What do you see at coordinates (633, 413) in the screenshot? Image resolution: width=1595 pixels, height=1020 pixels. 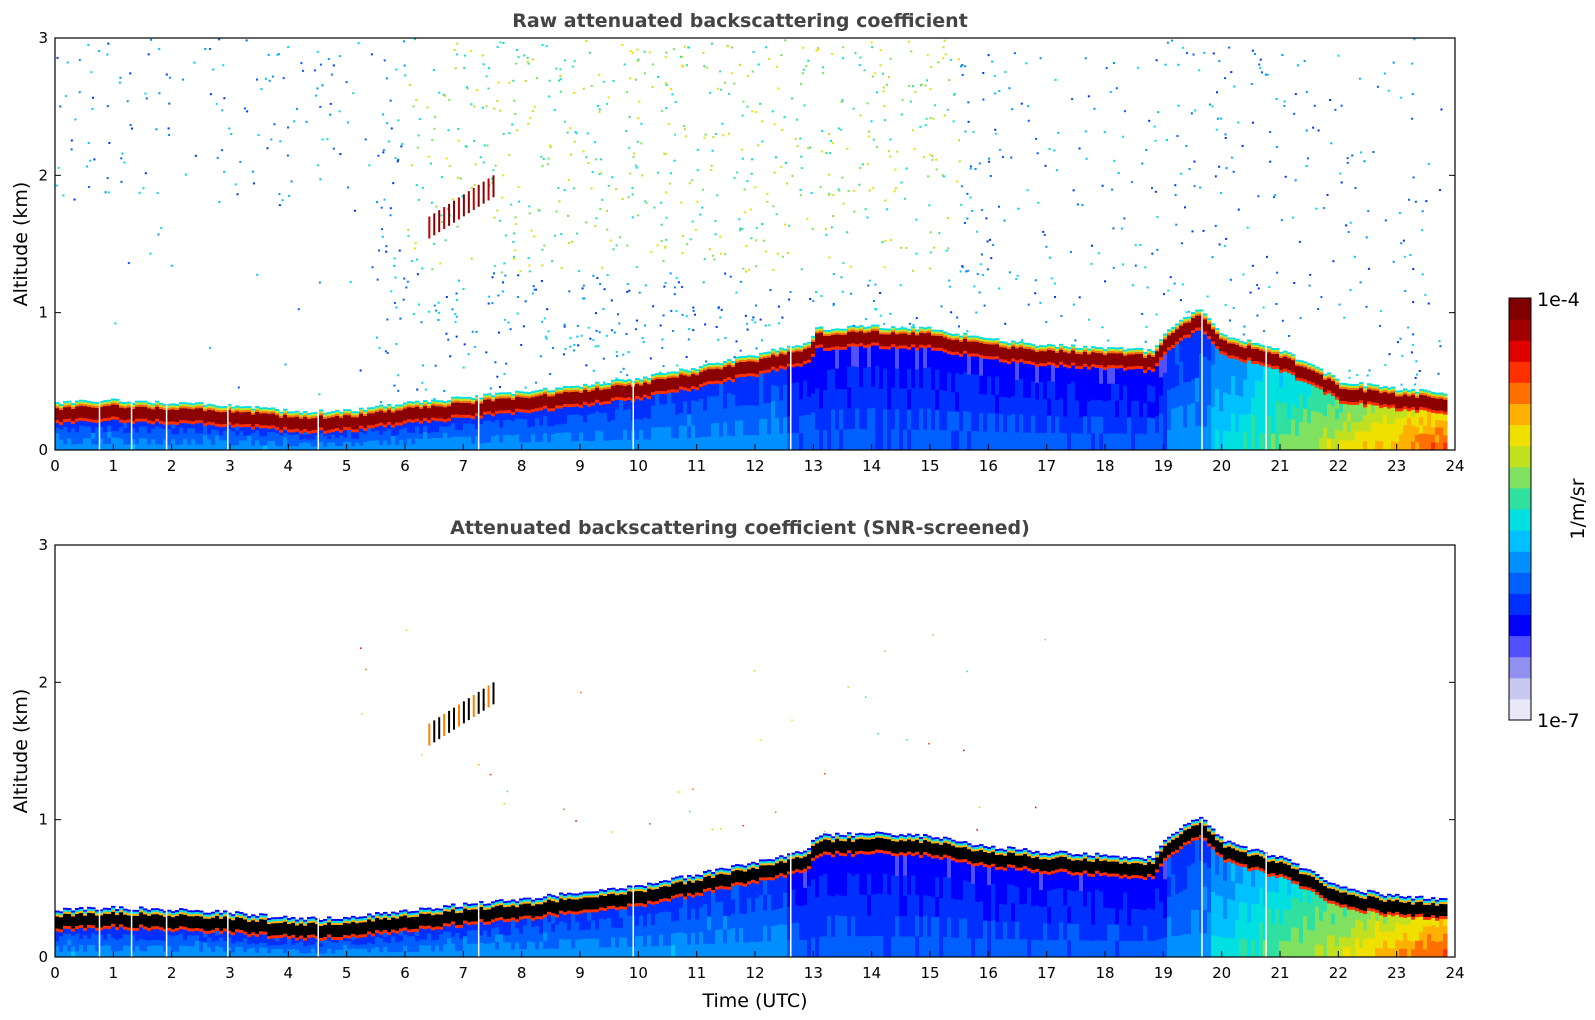 I see `data-gap` at bounding box center [633, 413].